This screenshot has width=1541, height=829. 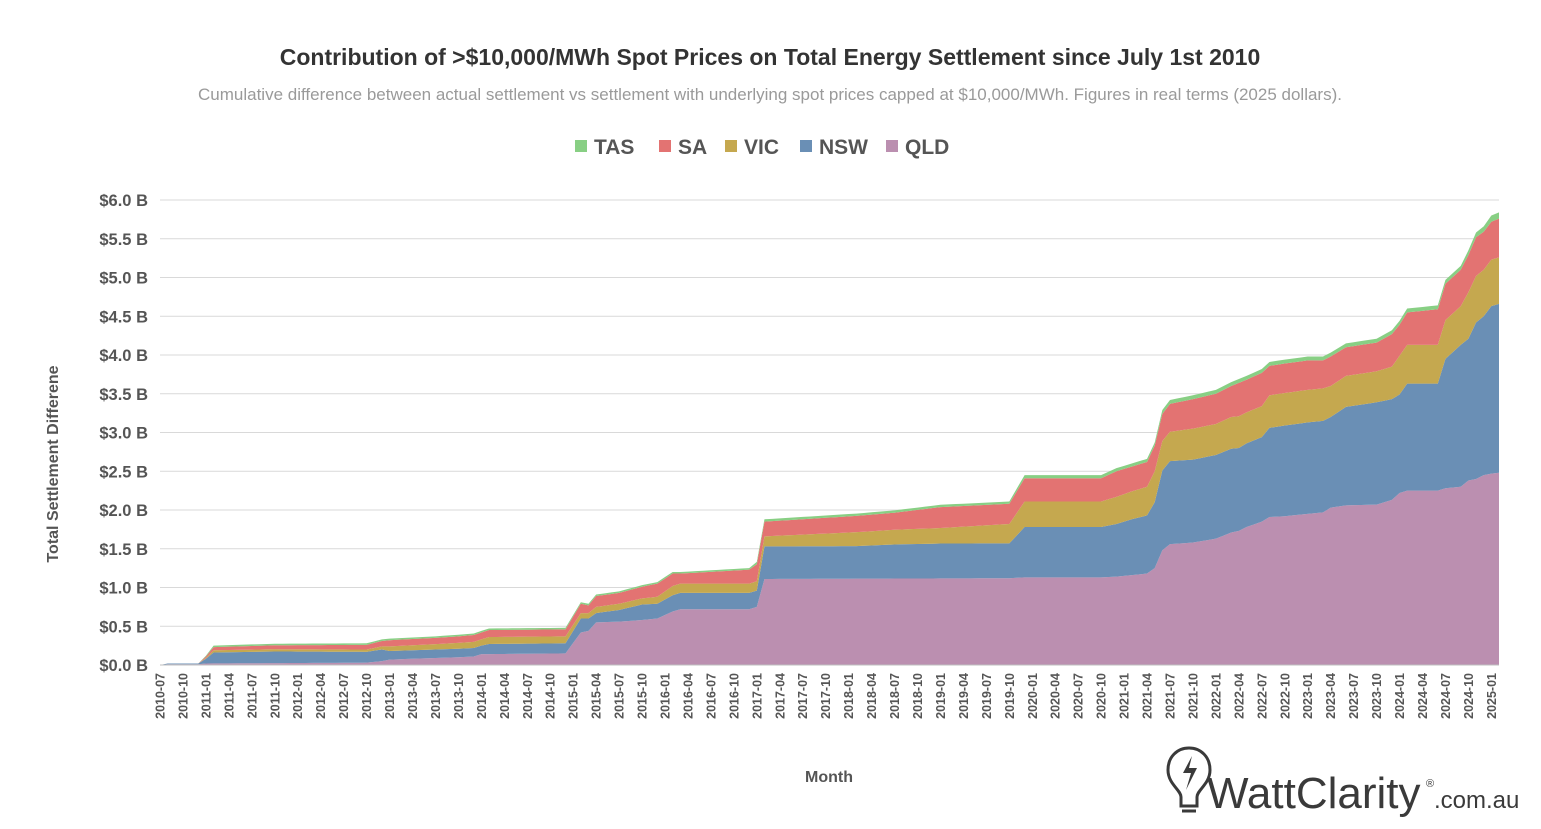 What do you see at coordinates (321, 696) in the screenshot?
I see `x-tick-label: 2012-04` at bounding box center [321, 696].